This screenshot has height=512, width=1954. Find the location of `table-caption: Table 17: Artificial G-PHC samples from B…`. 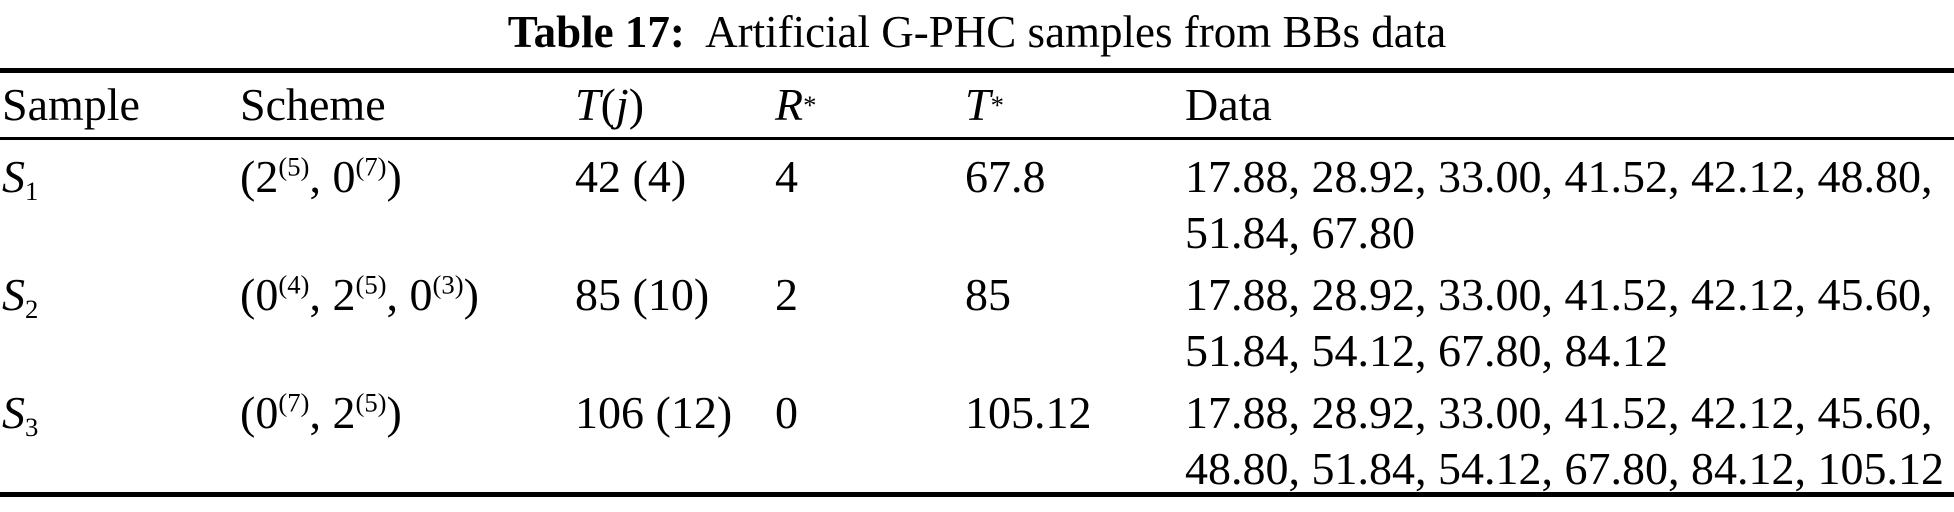

table-caption: Table 17: Artificial G-PHC samples from B… is located at coordinates (977, 34).